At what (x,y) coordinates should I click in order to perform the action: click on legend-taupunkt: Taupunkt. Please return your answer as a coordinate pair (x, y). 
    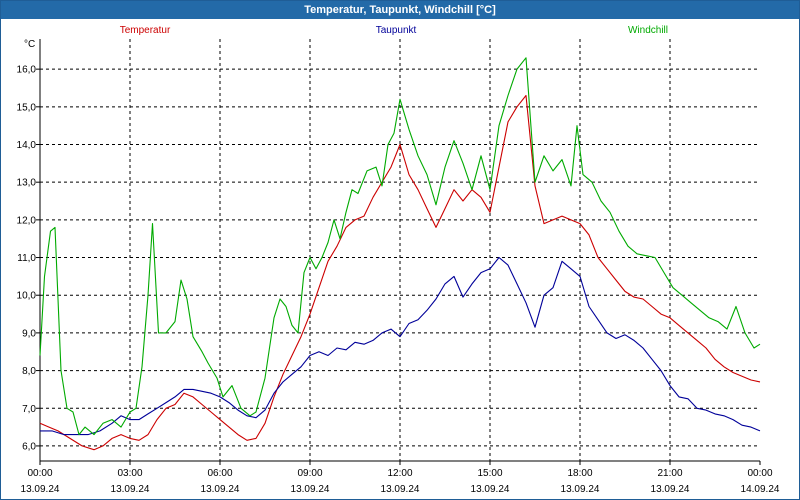
    Looking at the image, I should click on (396, 30).